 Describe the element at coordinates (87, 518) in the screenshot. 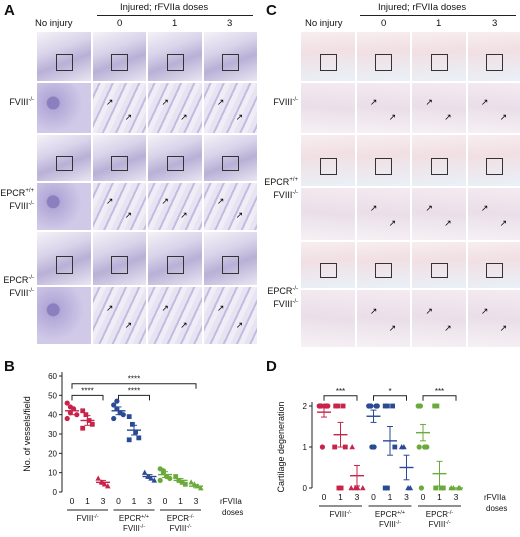

I see `group-label: FVIII-/-` at that location.